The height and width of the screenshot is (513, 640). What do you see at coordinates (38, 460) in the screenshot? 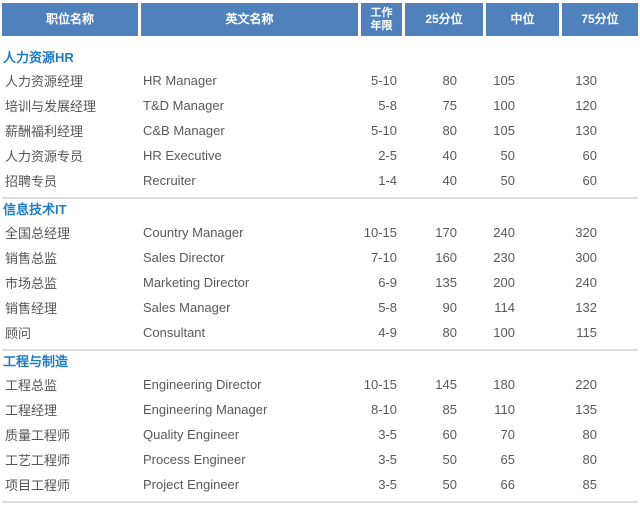
I see `position-name-cell: 工艺工程师` at bounding box center [38, 460].